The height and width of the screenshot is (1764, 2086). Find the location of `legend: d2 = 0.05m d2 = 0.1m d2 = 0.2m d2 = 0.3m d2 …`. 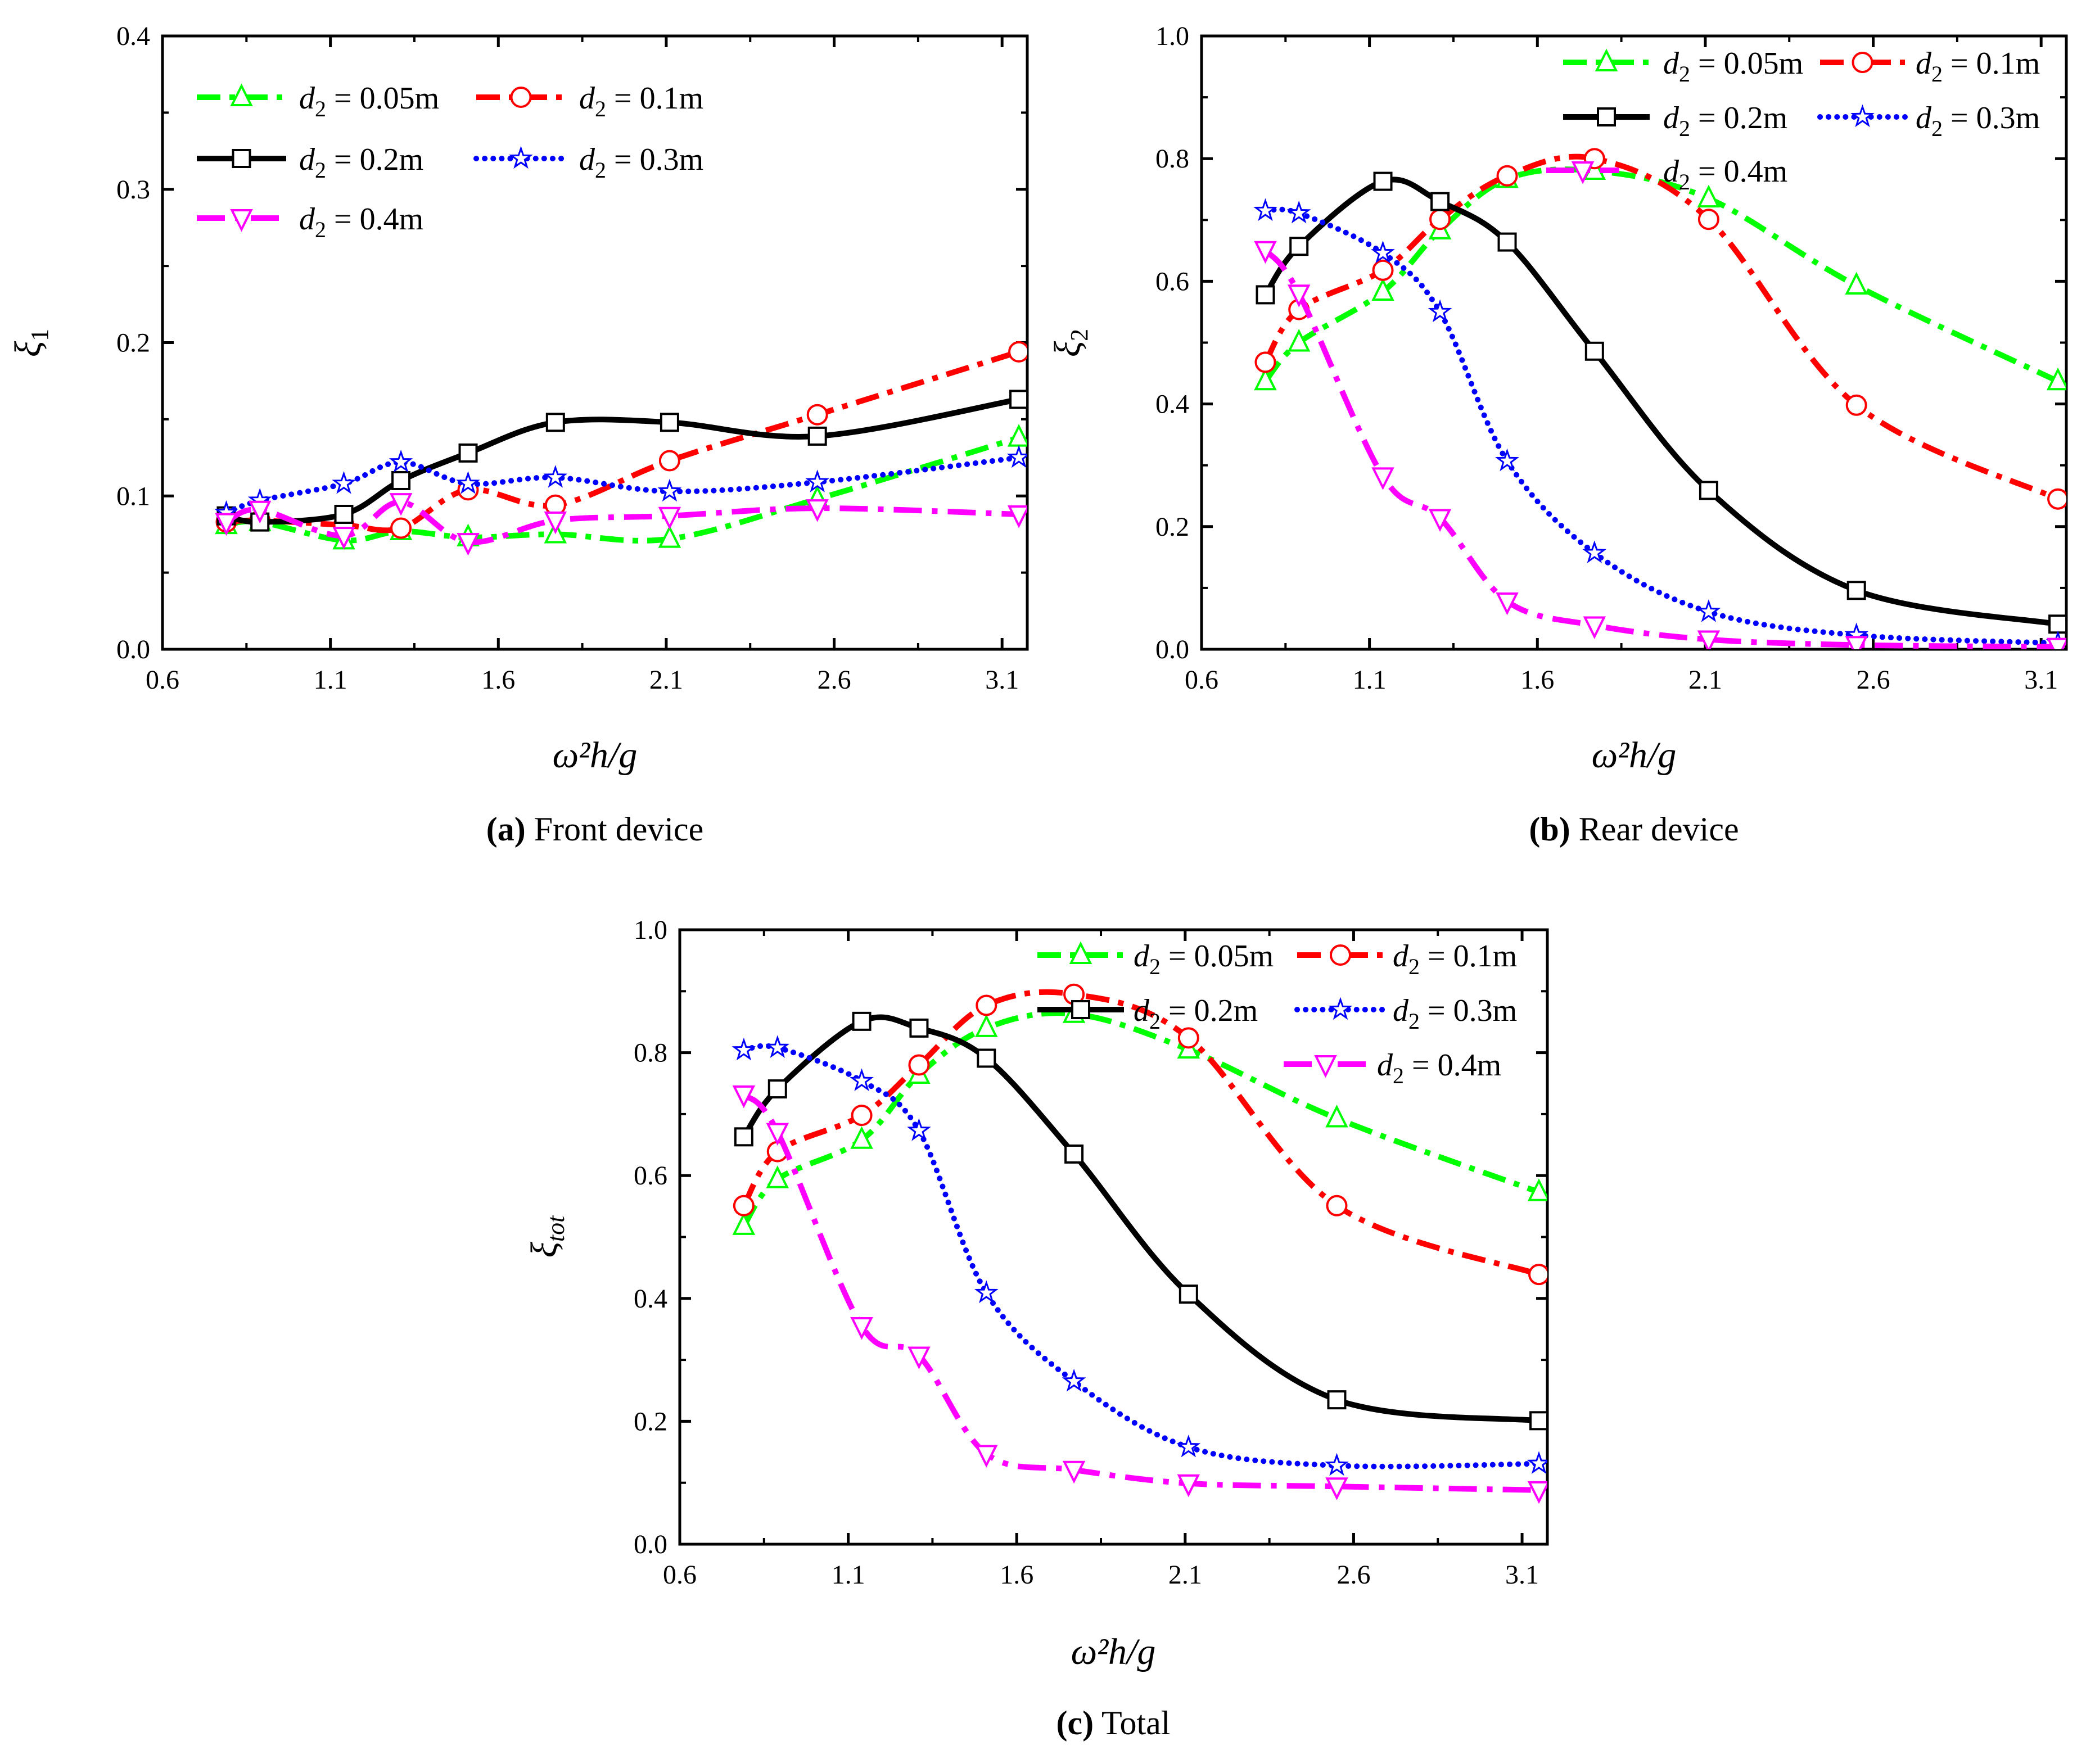

legend: d2 = 0.05m d2 = 0.1m d2 = 0.2m d2 = 0.3m d2 … is located at coordinates (1277, 1014).